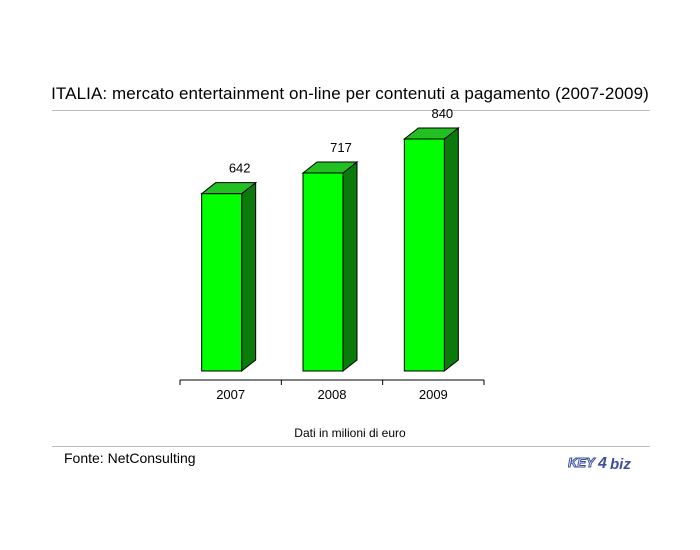  Describe the element at coordinates (341, 147) in the screenshot. I see `data-label: 717` at that location.